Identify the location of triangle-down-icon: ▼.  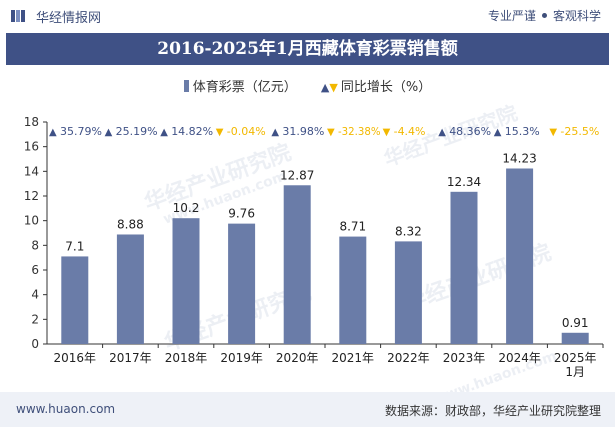
(333, 87).